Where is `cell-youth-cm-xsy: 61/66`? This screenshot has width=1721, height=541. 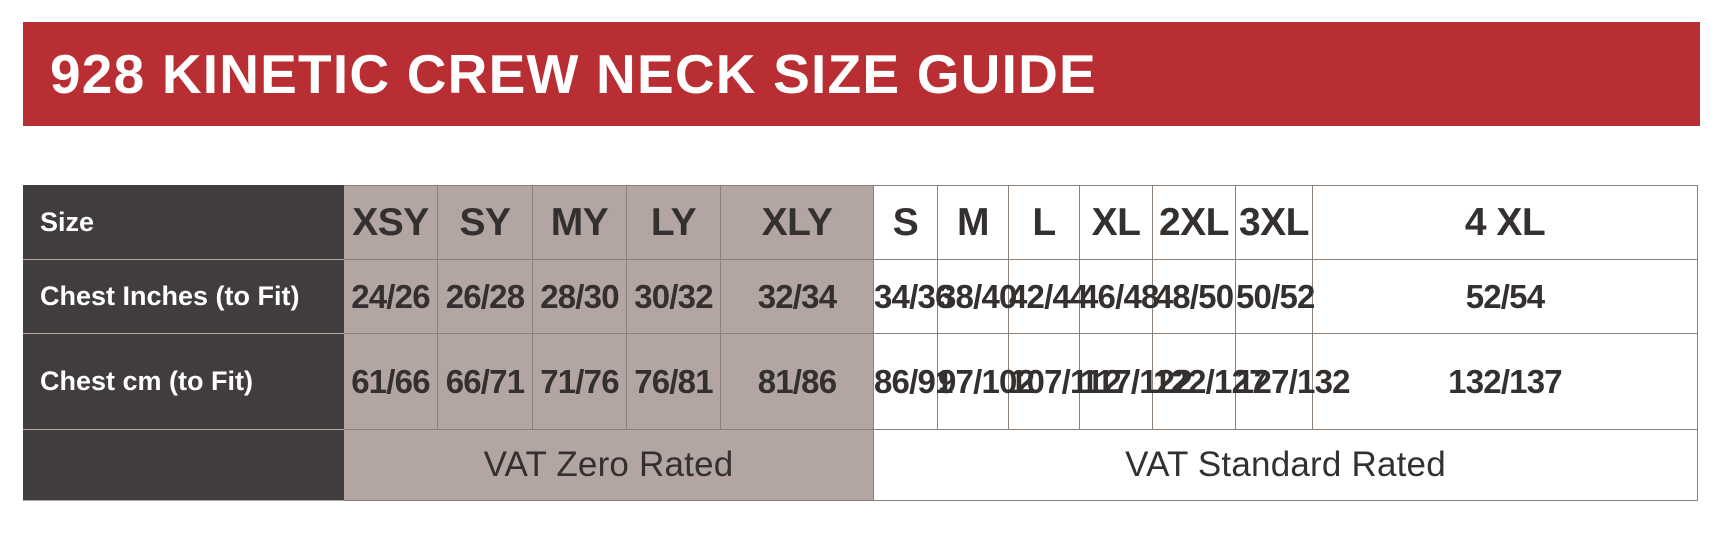
cell-youth-cm-xsy: 61/66 is located at coordinates (390, 381).